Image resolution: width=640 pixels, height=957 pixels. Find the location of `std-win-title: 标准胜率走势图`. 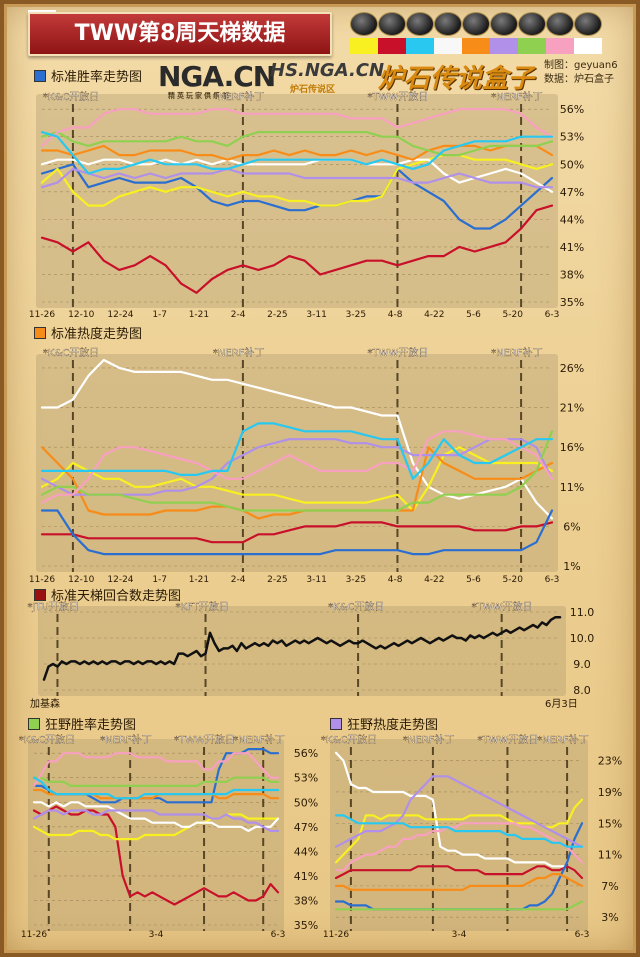

std-win-title: 标准胜率走势图 is located at coordinates (88, 75).